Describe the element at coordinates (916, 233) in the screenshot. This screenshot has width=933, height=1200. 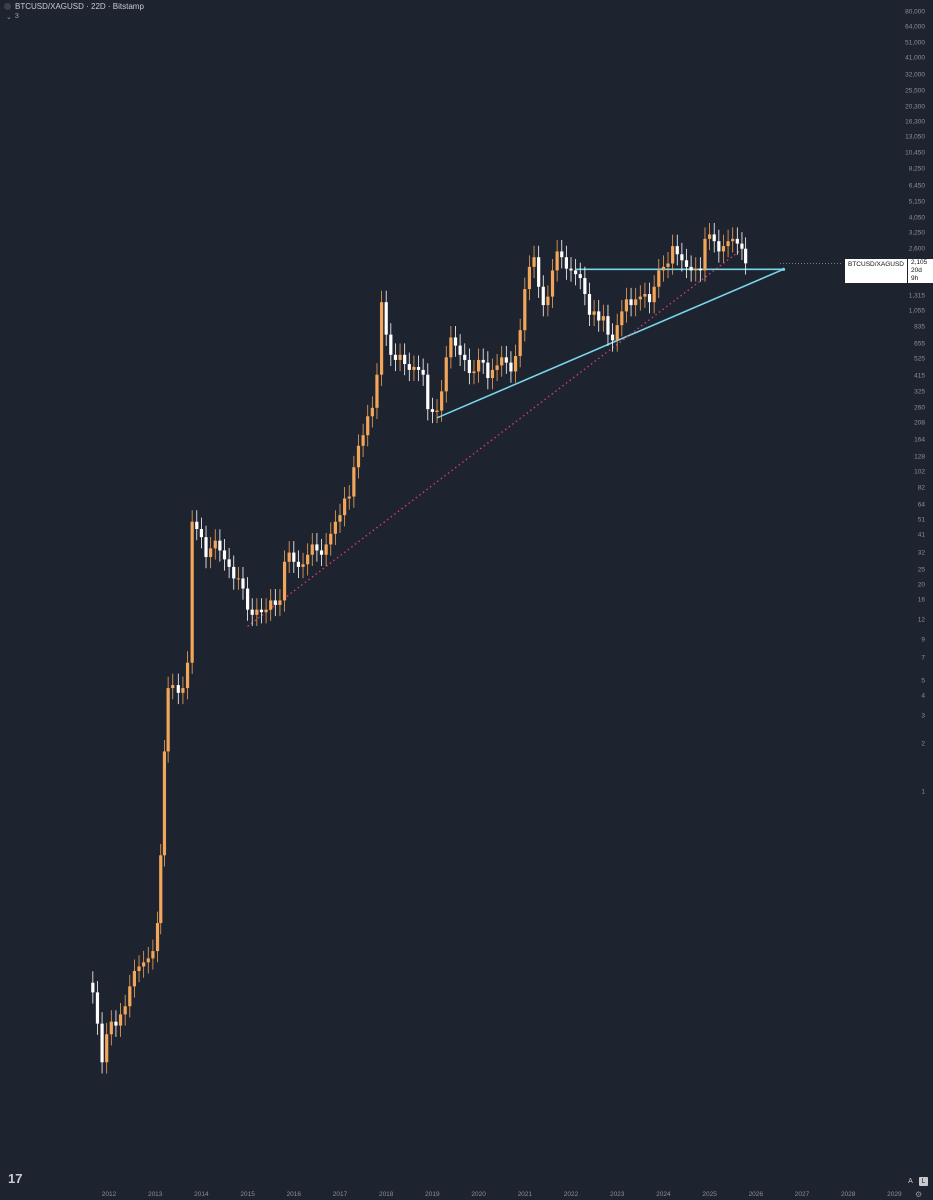
I see `y-tick-label: 3,250` at that location.